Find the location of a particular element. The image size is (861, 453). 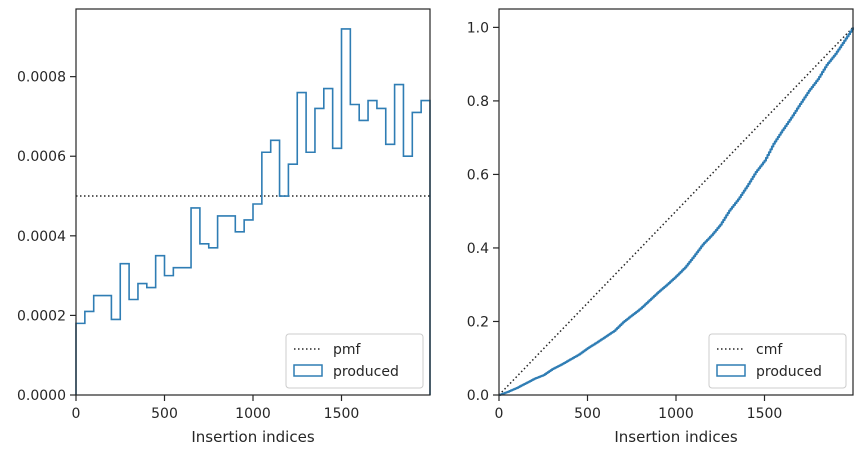

y-tick-label: 0.6 is located at coordinates (478, 175).